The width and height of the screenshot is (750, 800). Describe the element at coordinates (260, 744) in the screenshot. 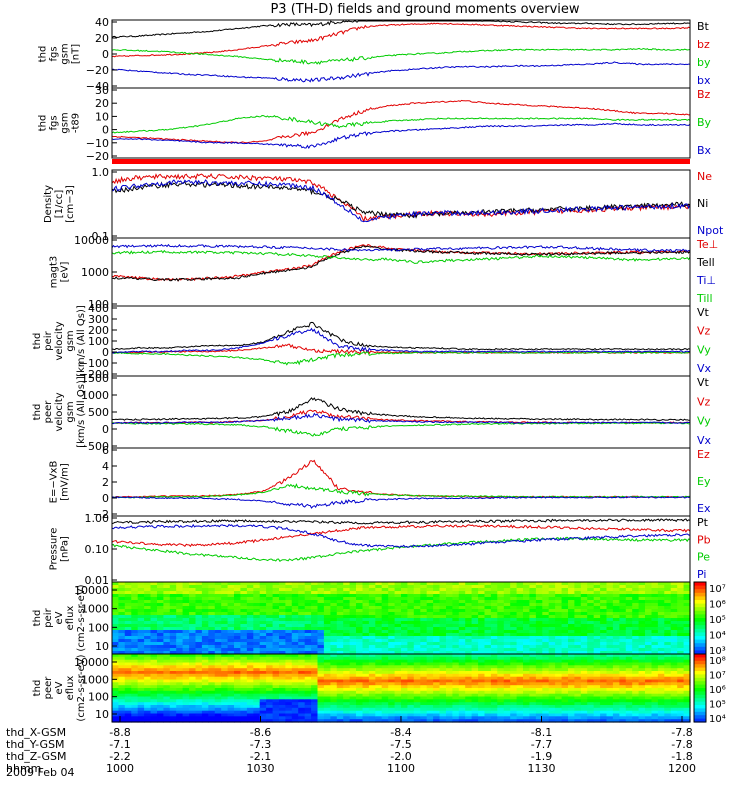

I see `x-row-value: -7.3` at that location.